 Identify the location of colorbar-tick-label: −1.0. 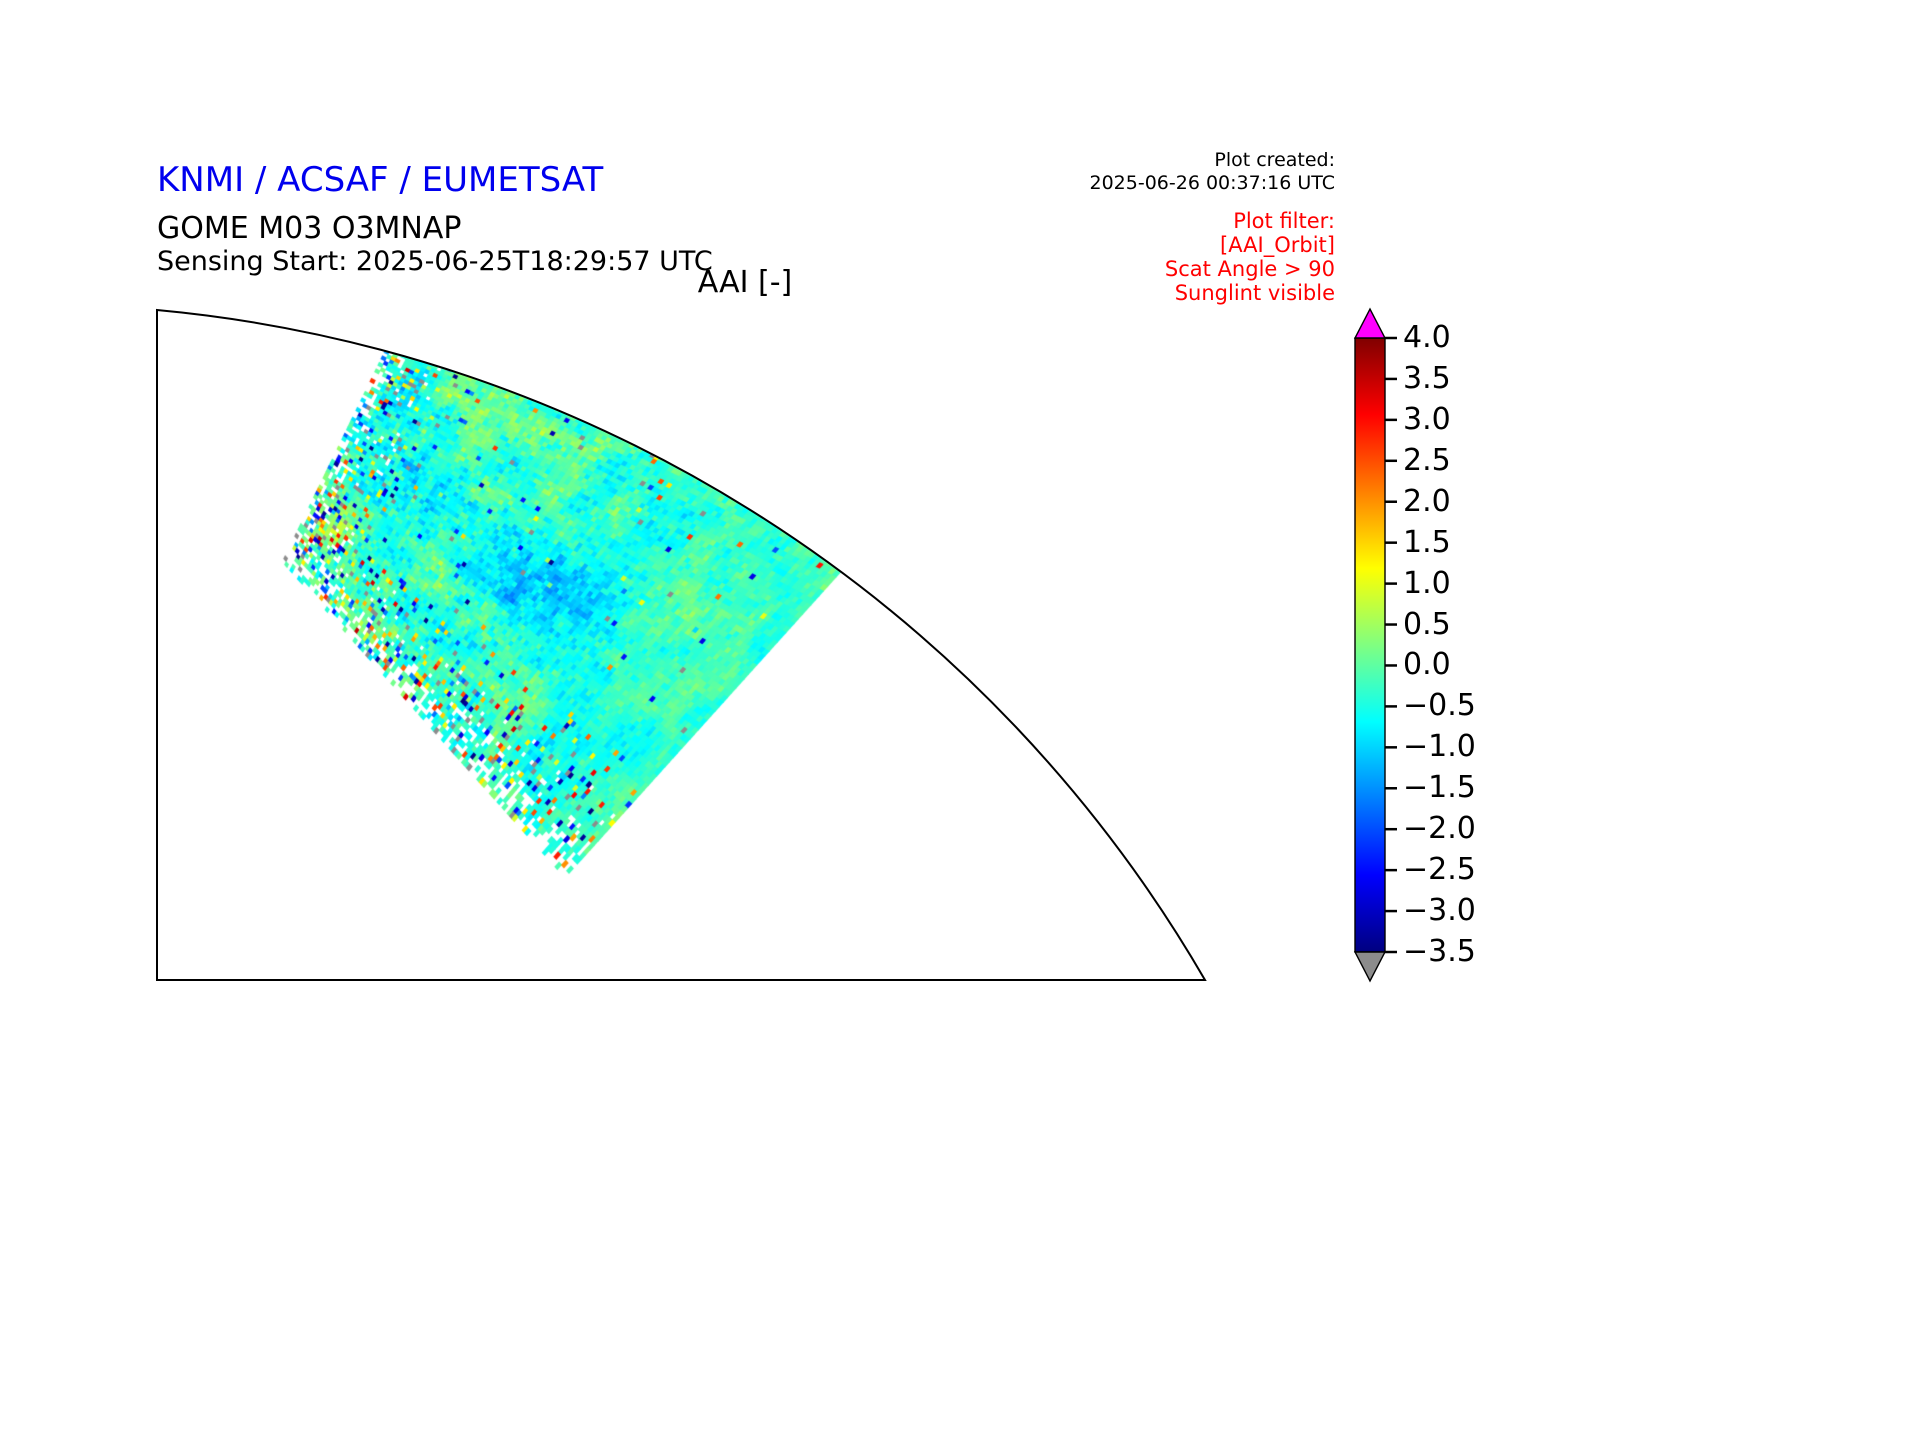
(1439, 747).